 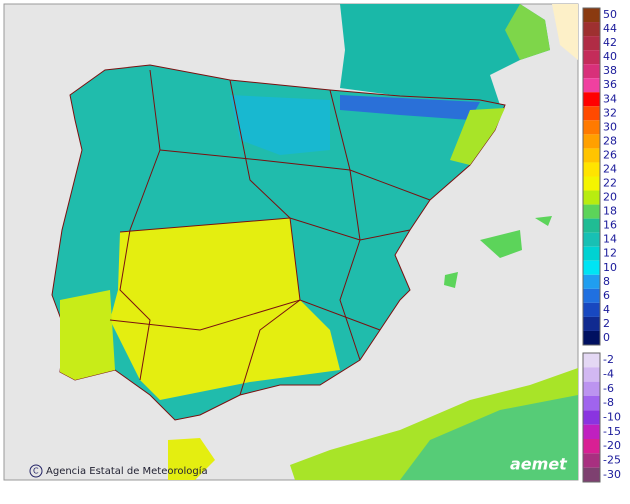 What do you see at coordinates (612, 460) in the screenshot?
I see `legend-label: -25` at bounding box center [612, 460].